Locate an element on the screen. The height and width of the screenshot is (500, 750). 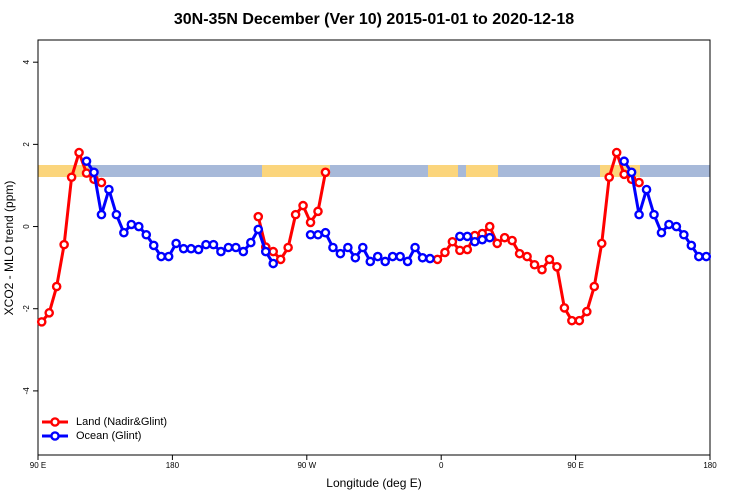
y-tick-label: -4 is located at coordinates (26, 391).